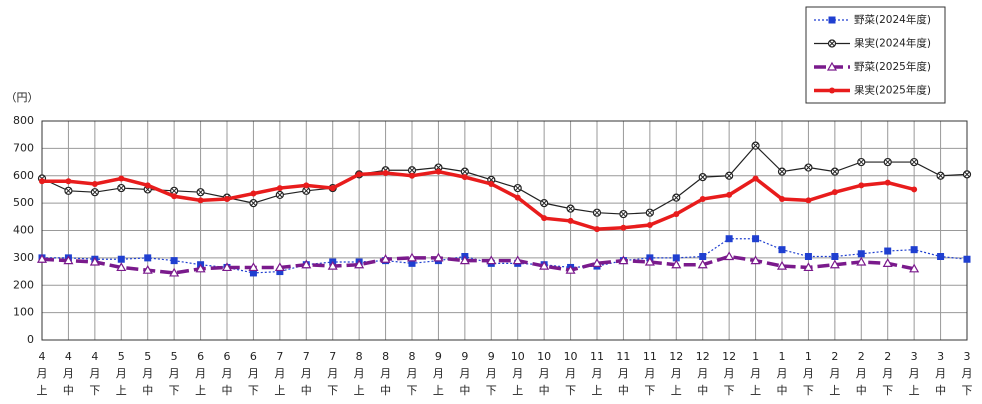 This screenshot has width=982, height=404. What do you see at coordinates (782, 373) in the screenshot?
I see `x-tick-label: 1 月中` at bounding box center [782, 373].